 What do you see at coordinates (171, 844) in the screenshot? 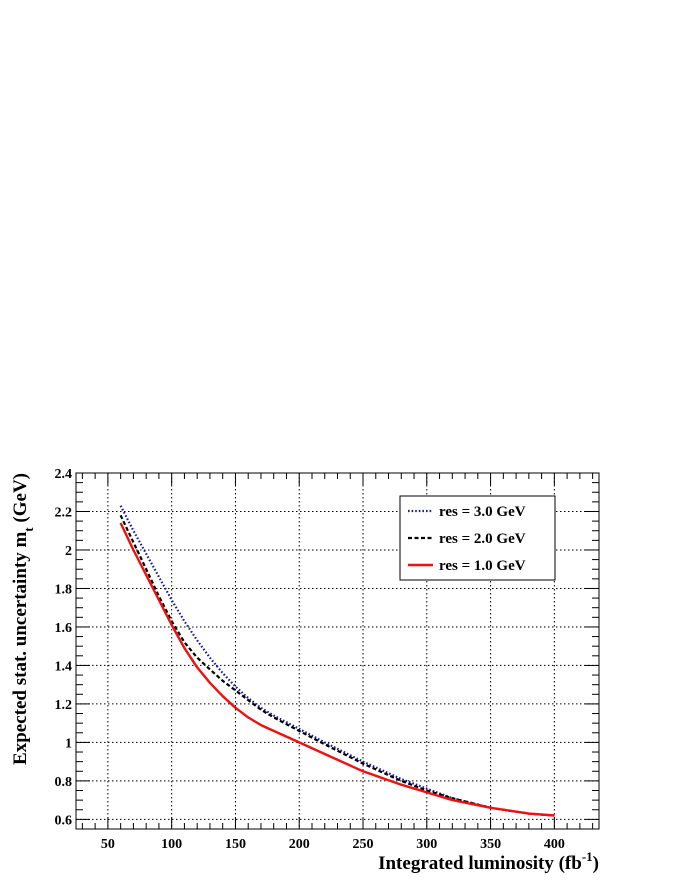
I see `x-tick-label: 100` at bounding box center [171, 844].